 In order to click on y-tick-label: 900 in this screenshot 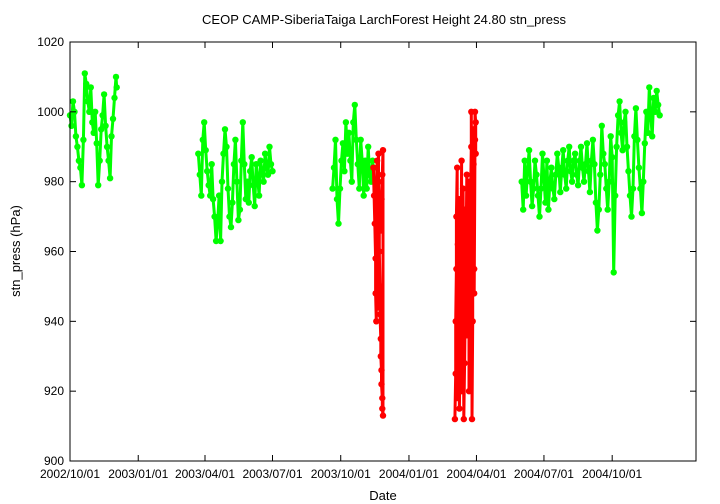, I will do `click(54, 461)`.